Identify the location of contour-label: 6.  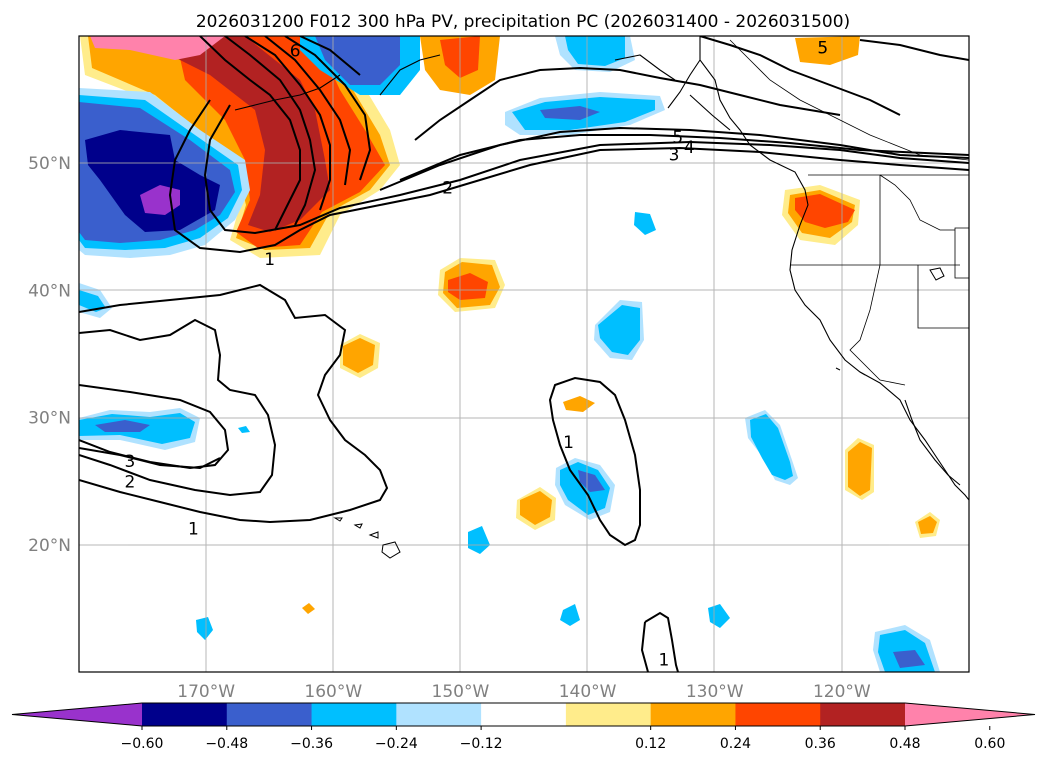
(295, 51).